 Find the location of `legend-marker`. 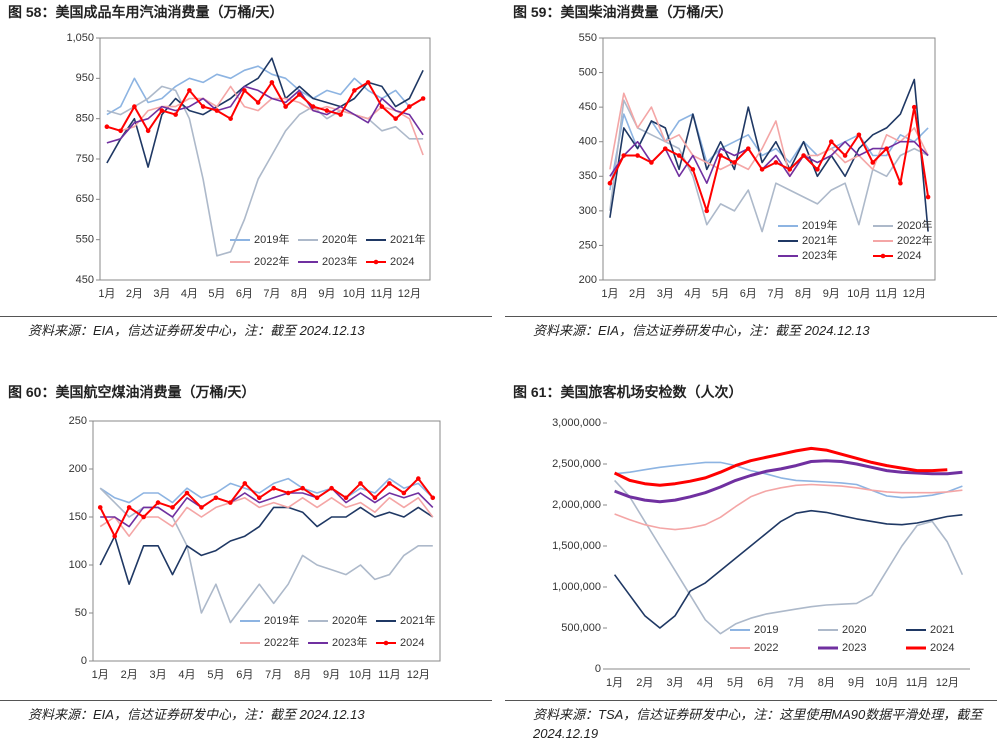

legend-marker is located at coordinates (883, 256).